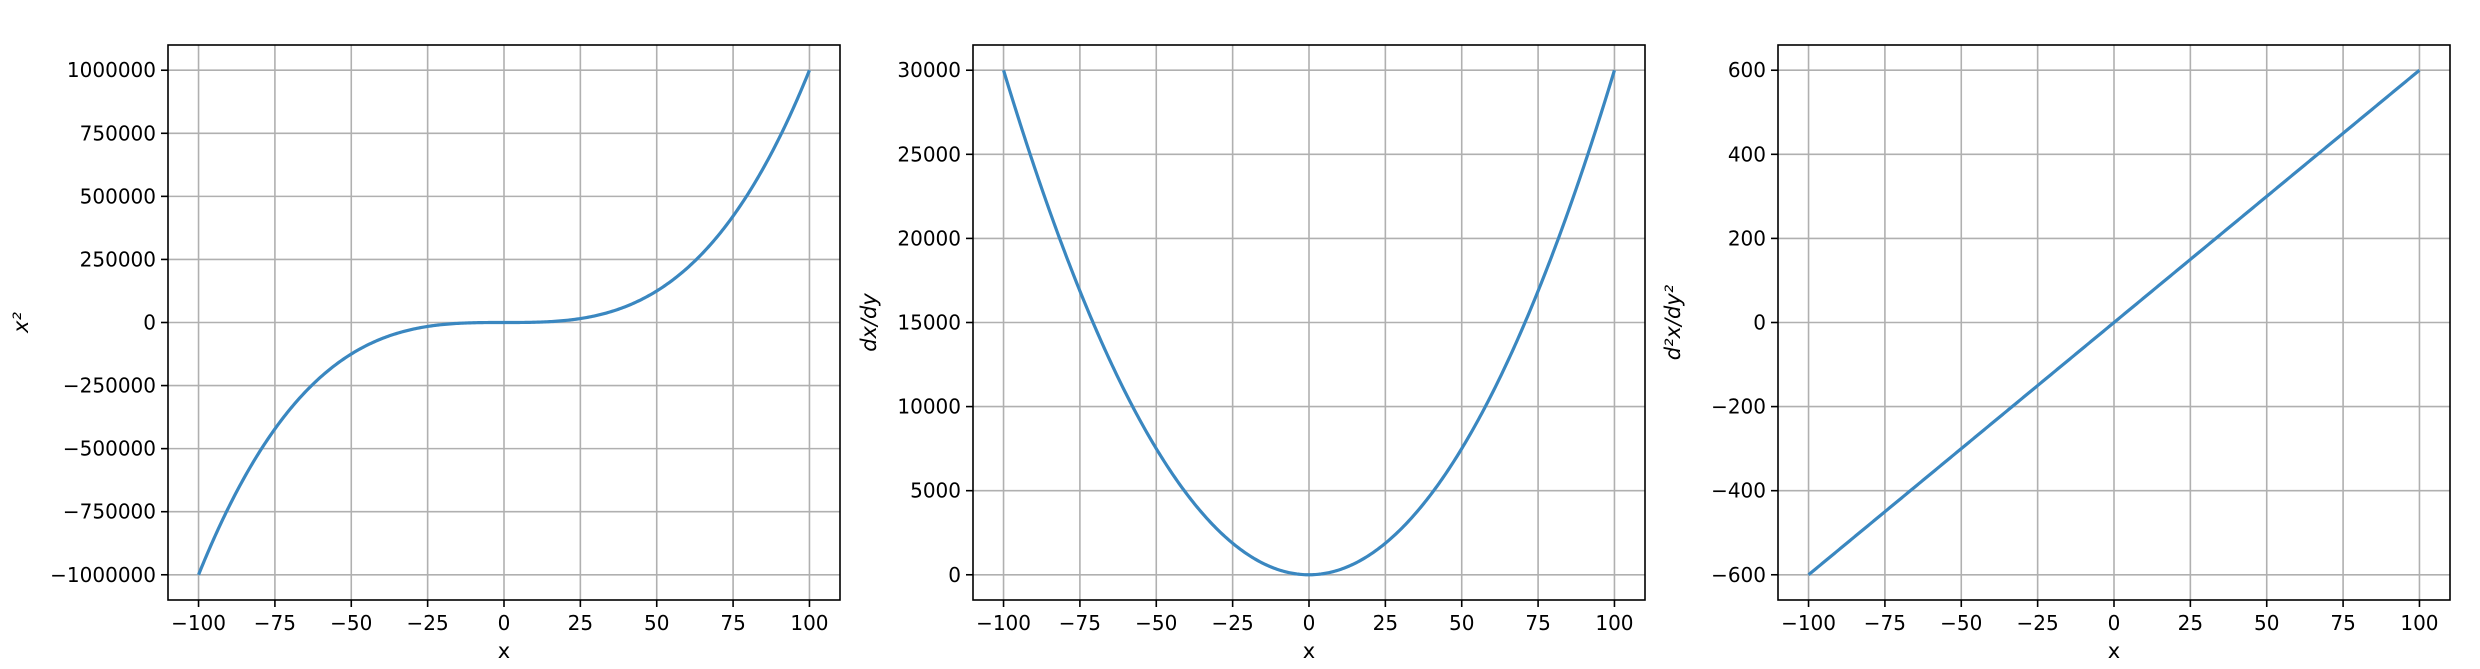 This screenshot has width=2480, height=669. I want to click on y-tick-label: 15000, so click(929, 323).